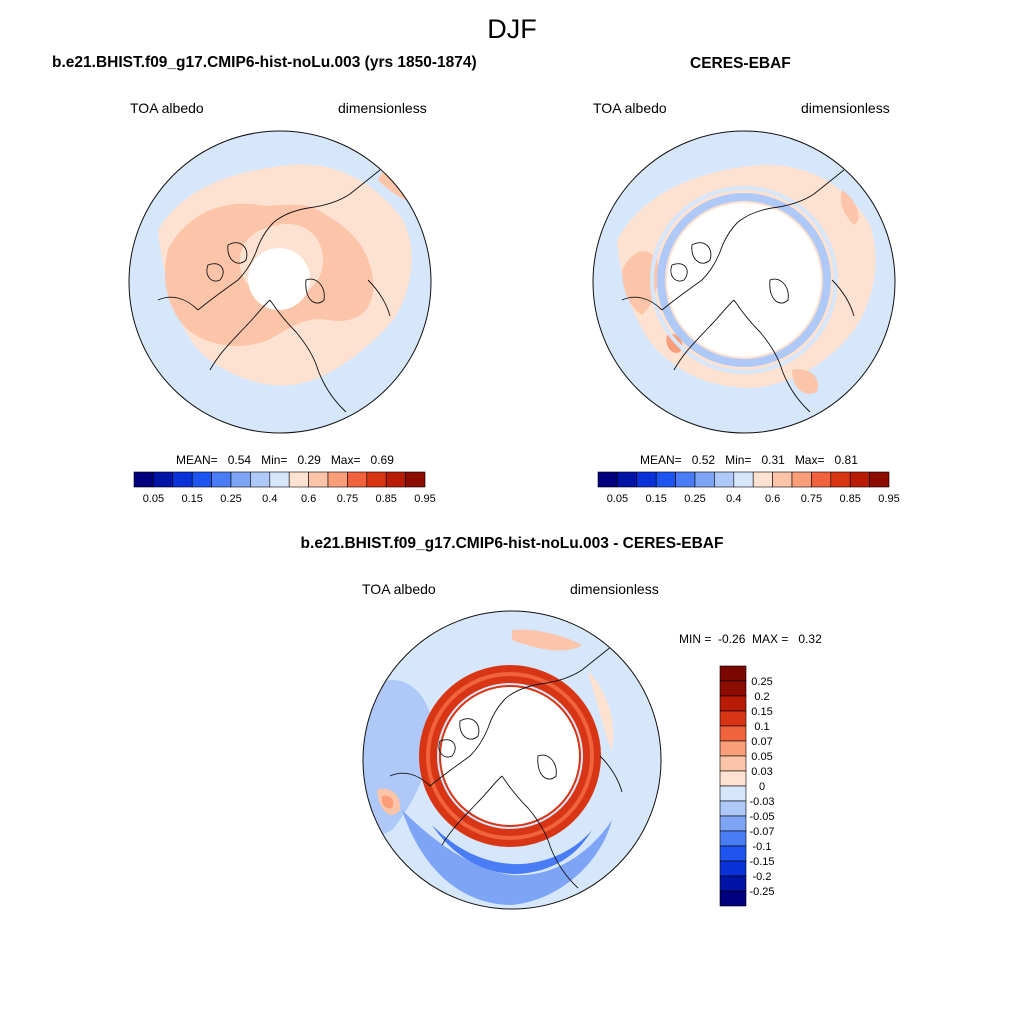 The image size is (1024, 1024). I want to click on model-max-value: 0.69, so click(382, 460).